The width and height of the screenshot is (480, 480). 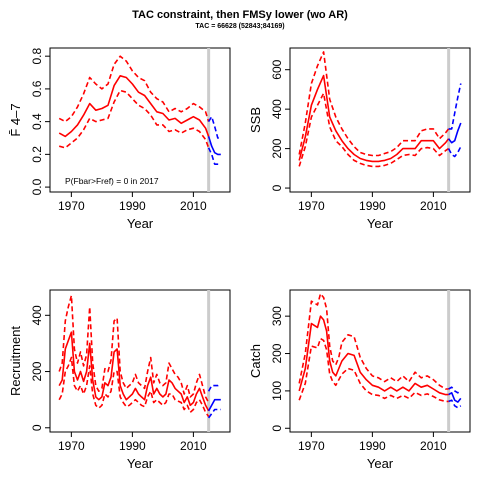 I want to click on catch-x-axis-label: Year, so click(x=380, y=463).